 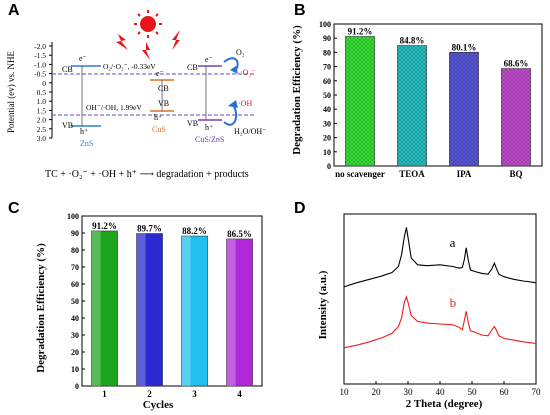 I want to click on data-label: 84.8%, so click(x=412, y=41).